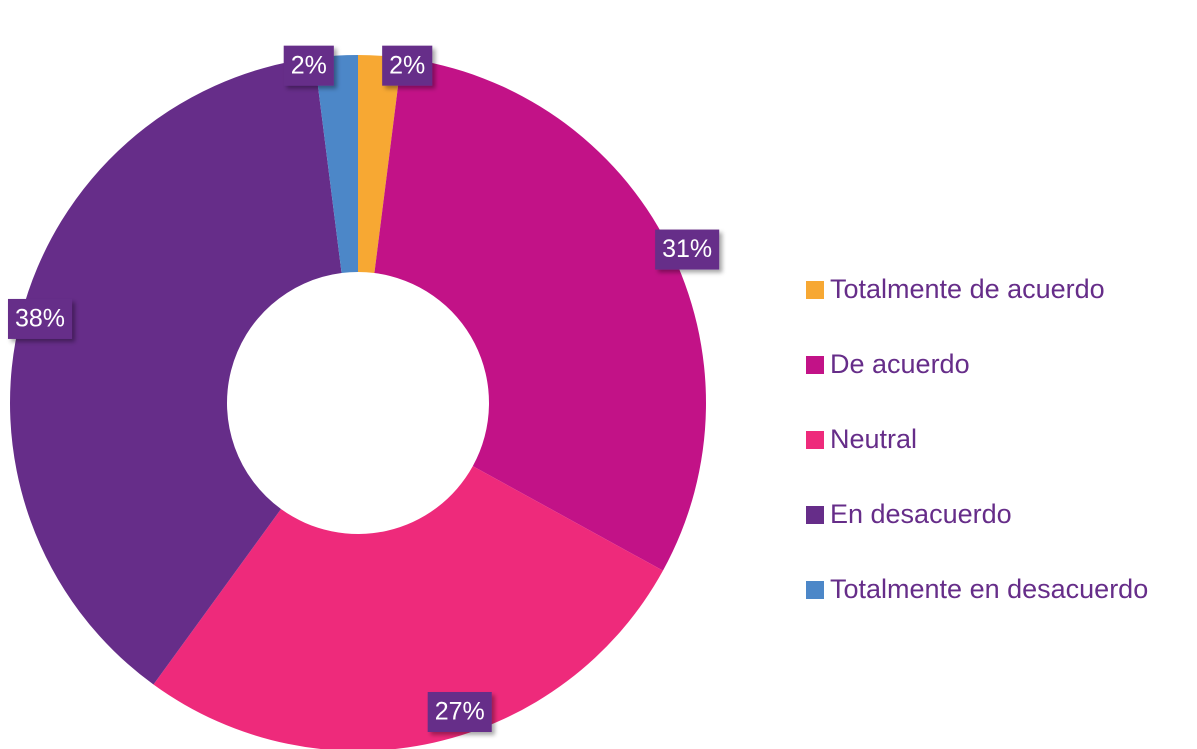  I want to click on legend-label: En desacuerdo, so click(921, 514).